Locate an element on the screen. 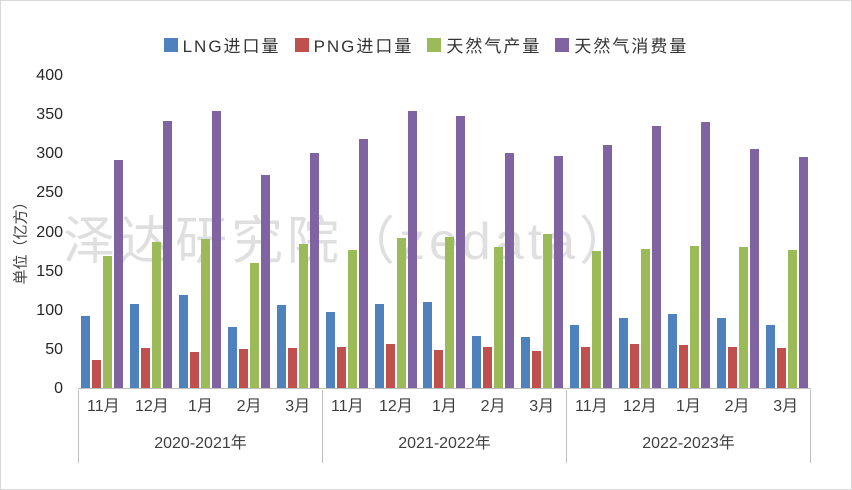  legend-item: 天然气消费量 is located at coordinates (621, 44).